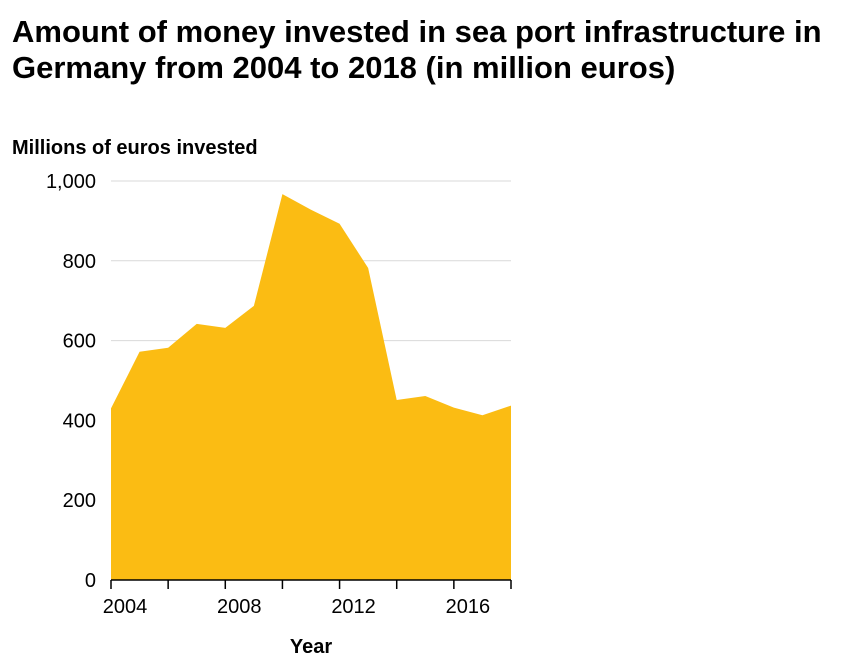  I want to click on x-tick-label: 2008, so click(239, 607).